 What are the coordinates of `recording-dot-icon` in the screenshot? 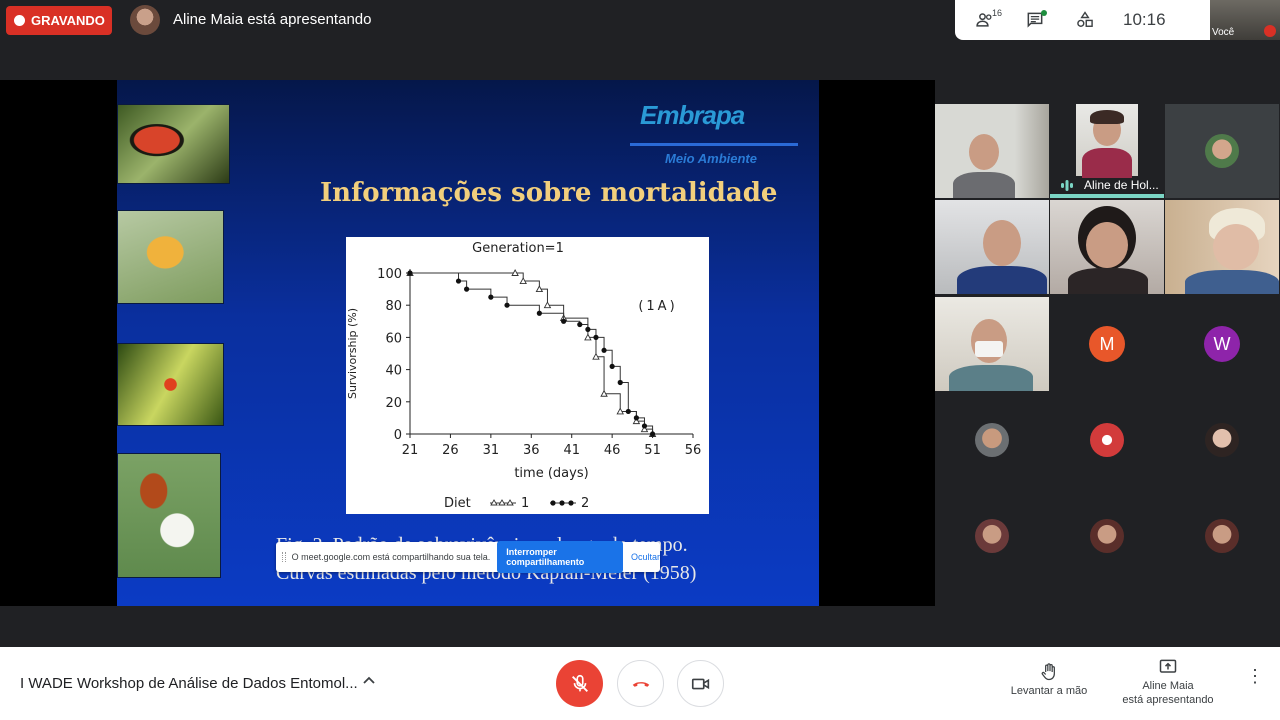 It's located at (19, 20).